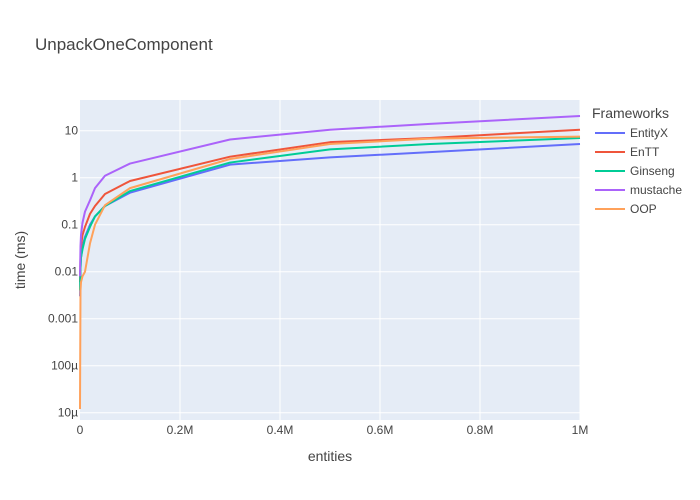 Image resolution: width=700 pixels, height=500 pixels. What do you see at coordinates (649, 133) in the screenshot?
I see `legend-label: EntityX` at bounding box center [649, 133].